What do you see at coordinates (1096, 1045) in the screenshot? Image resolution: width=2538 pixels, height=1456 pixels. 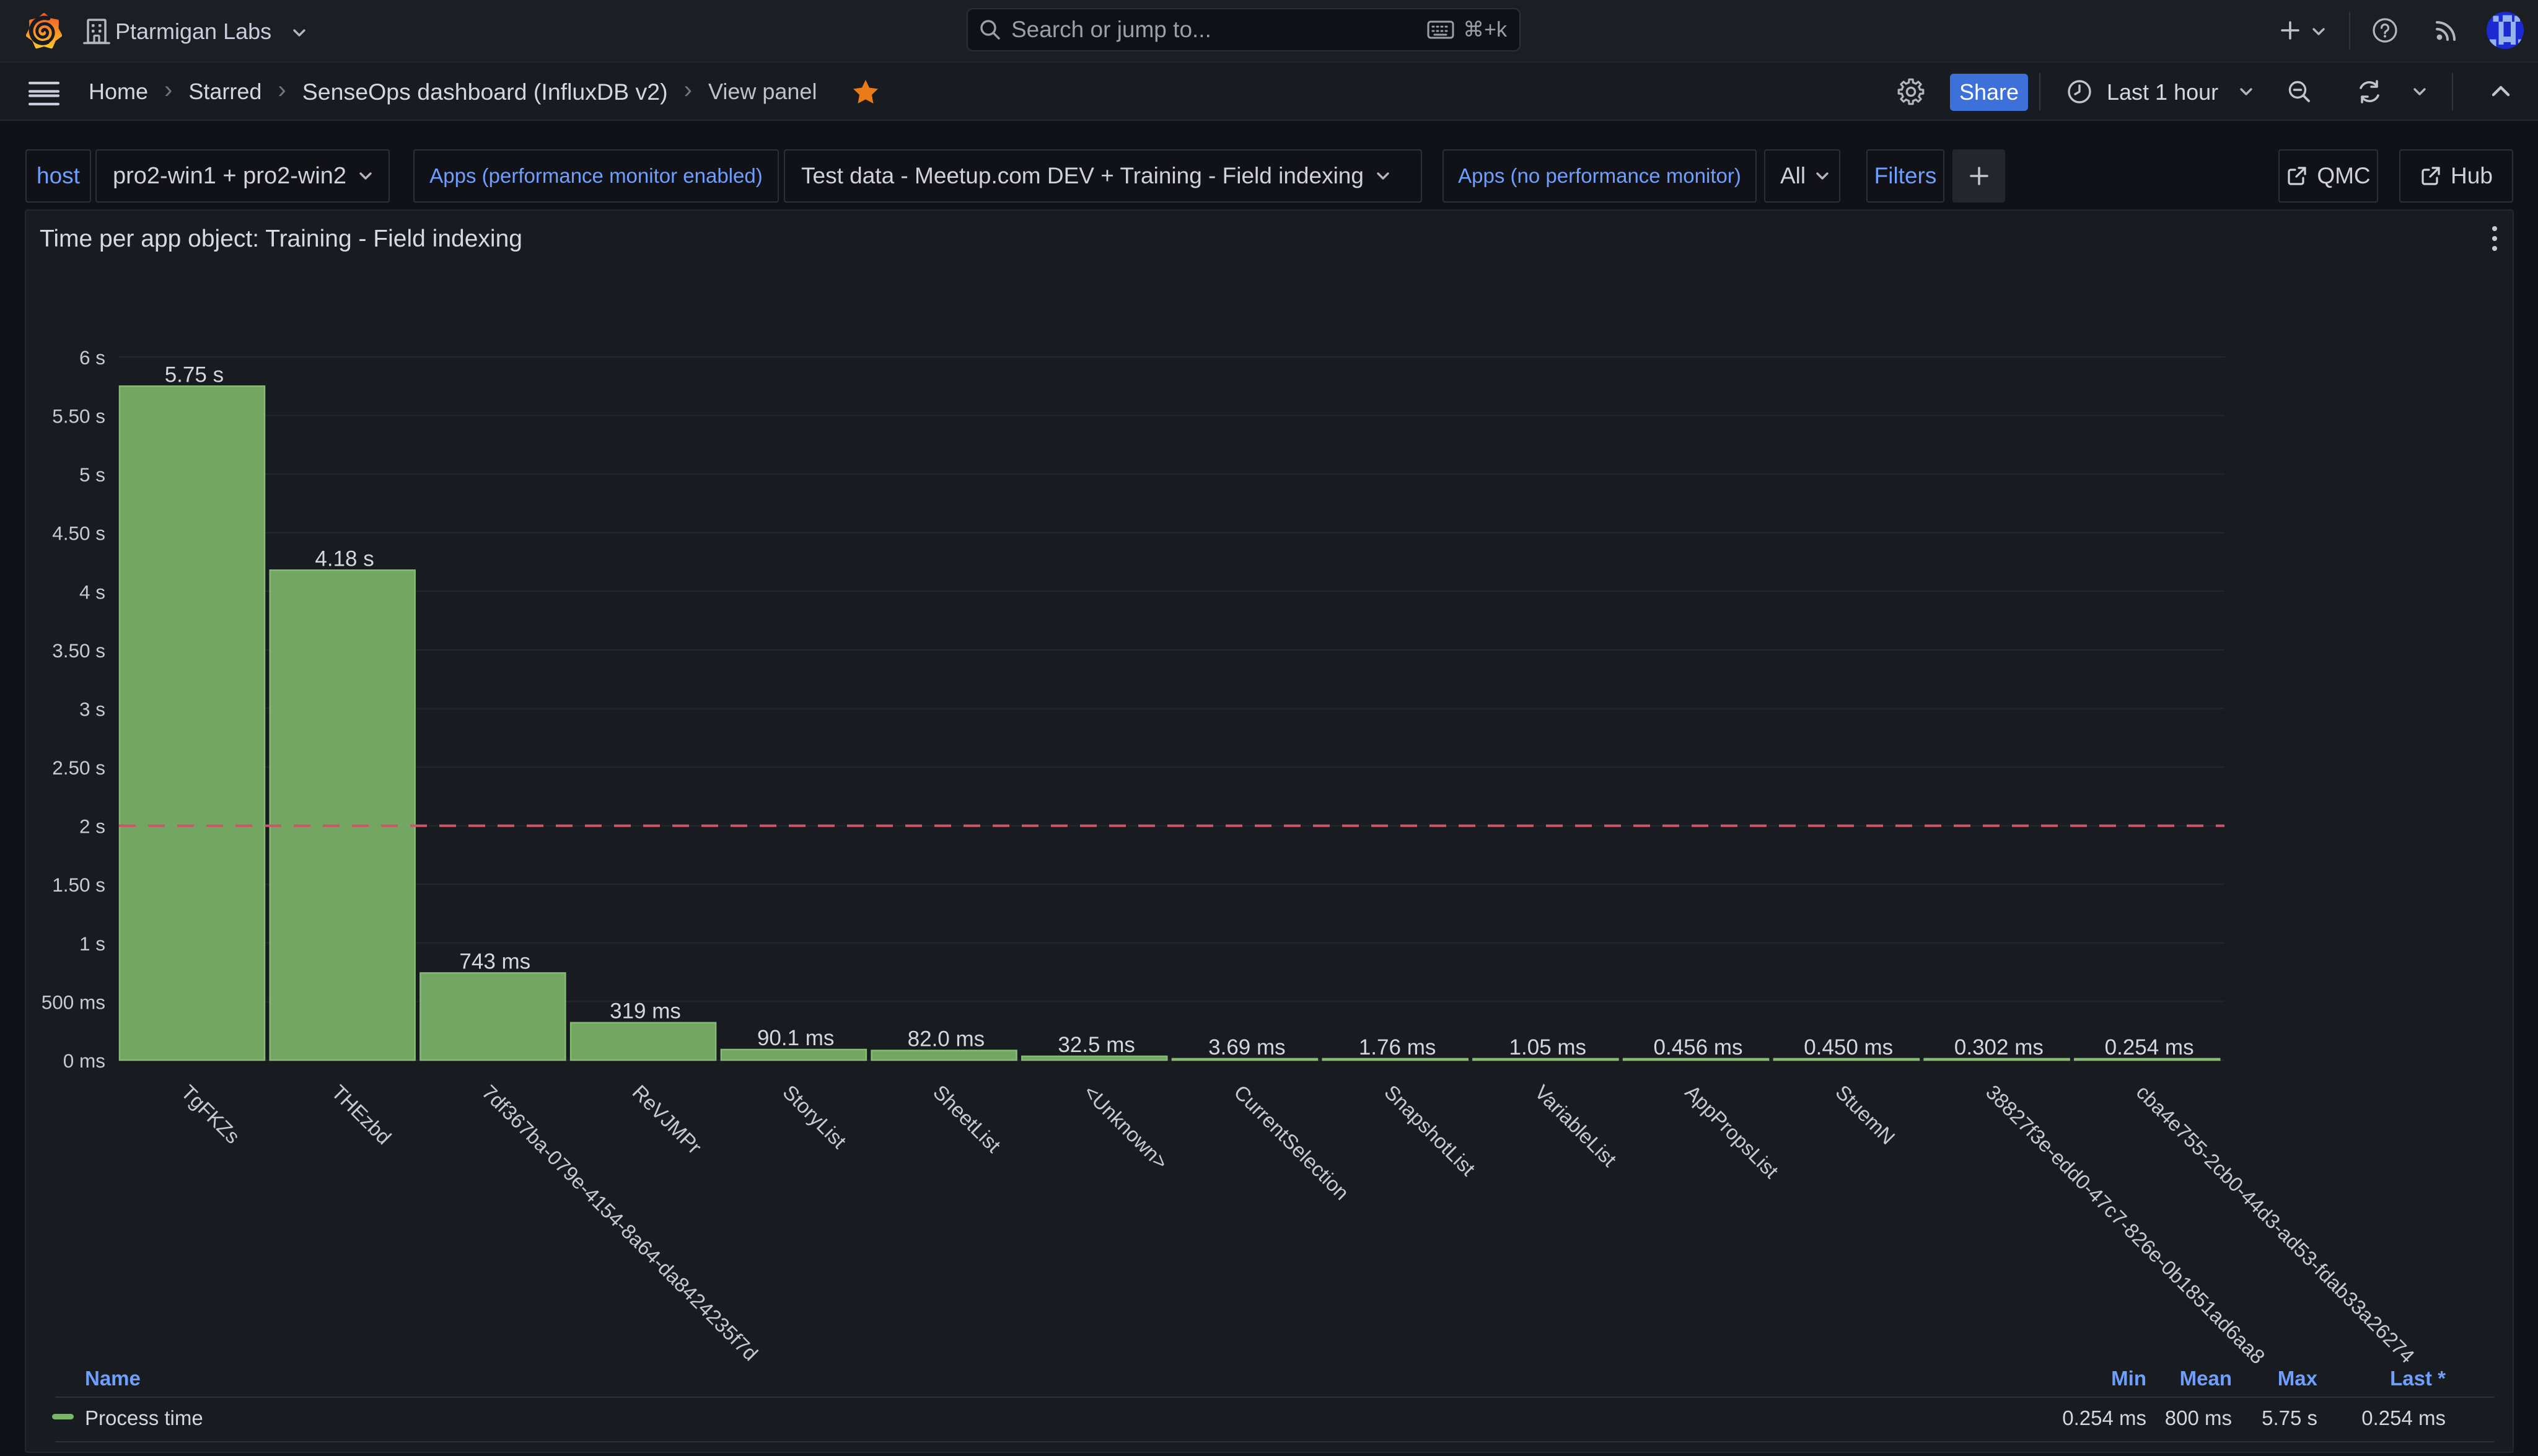 I see `svg-text: 32.5 ms` at bounding box center [1096, 1045].